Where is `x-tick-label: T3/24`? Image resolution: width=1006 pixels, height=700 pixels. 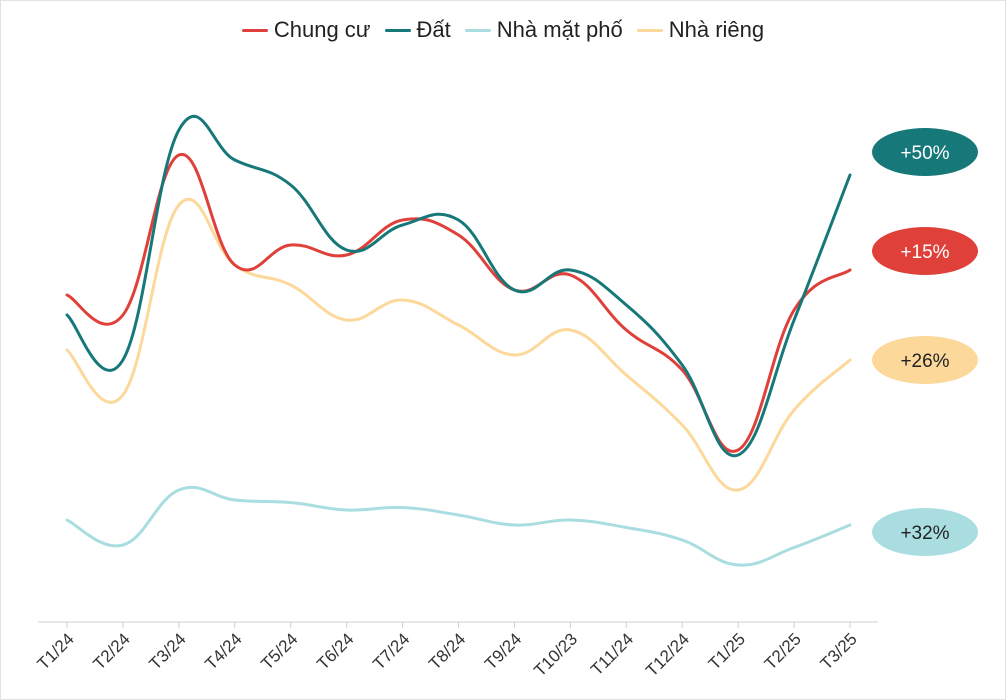
x-tick-label: T3/24 is located at coordinates (168, 651).